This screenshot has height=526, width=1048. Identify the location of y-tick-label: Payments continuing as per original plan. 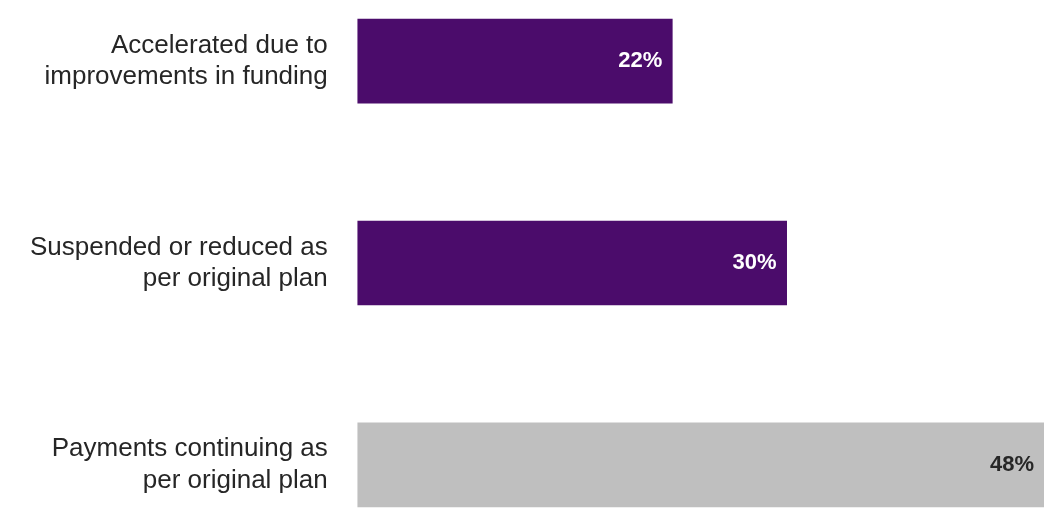
(189, 463).